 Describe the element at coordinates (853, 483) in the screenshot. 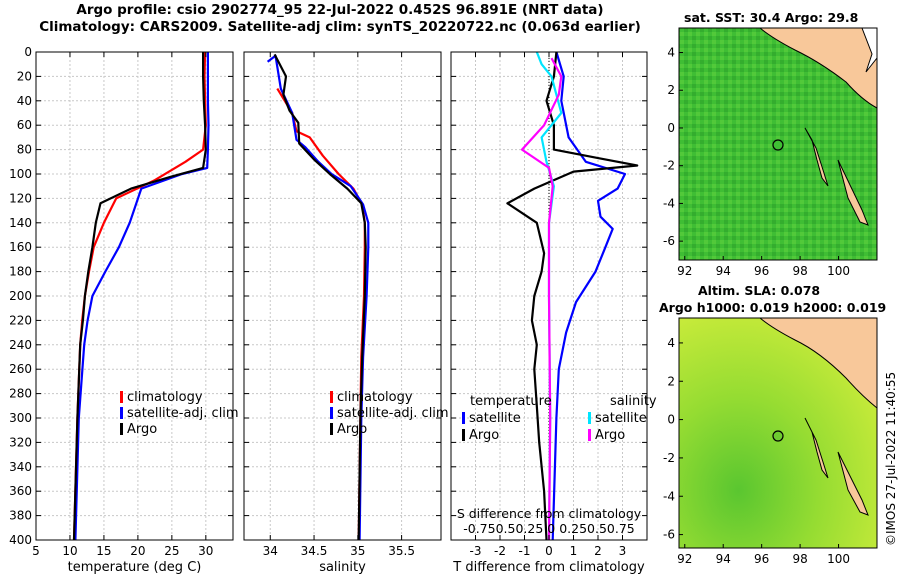

I see `sla-island-south` at that location.